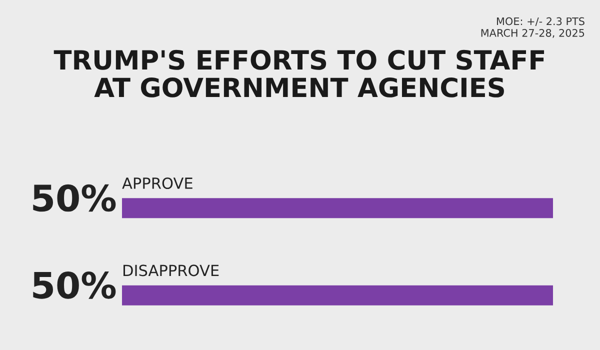 This screenshot has width=600, height=350. I want to click on text: MOE: +/- 2.3 PTS MARCH 27-28, 2025, so click(532, 27).